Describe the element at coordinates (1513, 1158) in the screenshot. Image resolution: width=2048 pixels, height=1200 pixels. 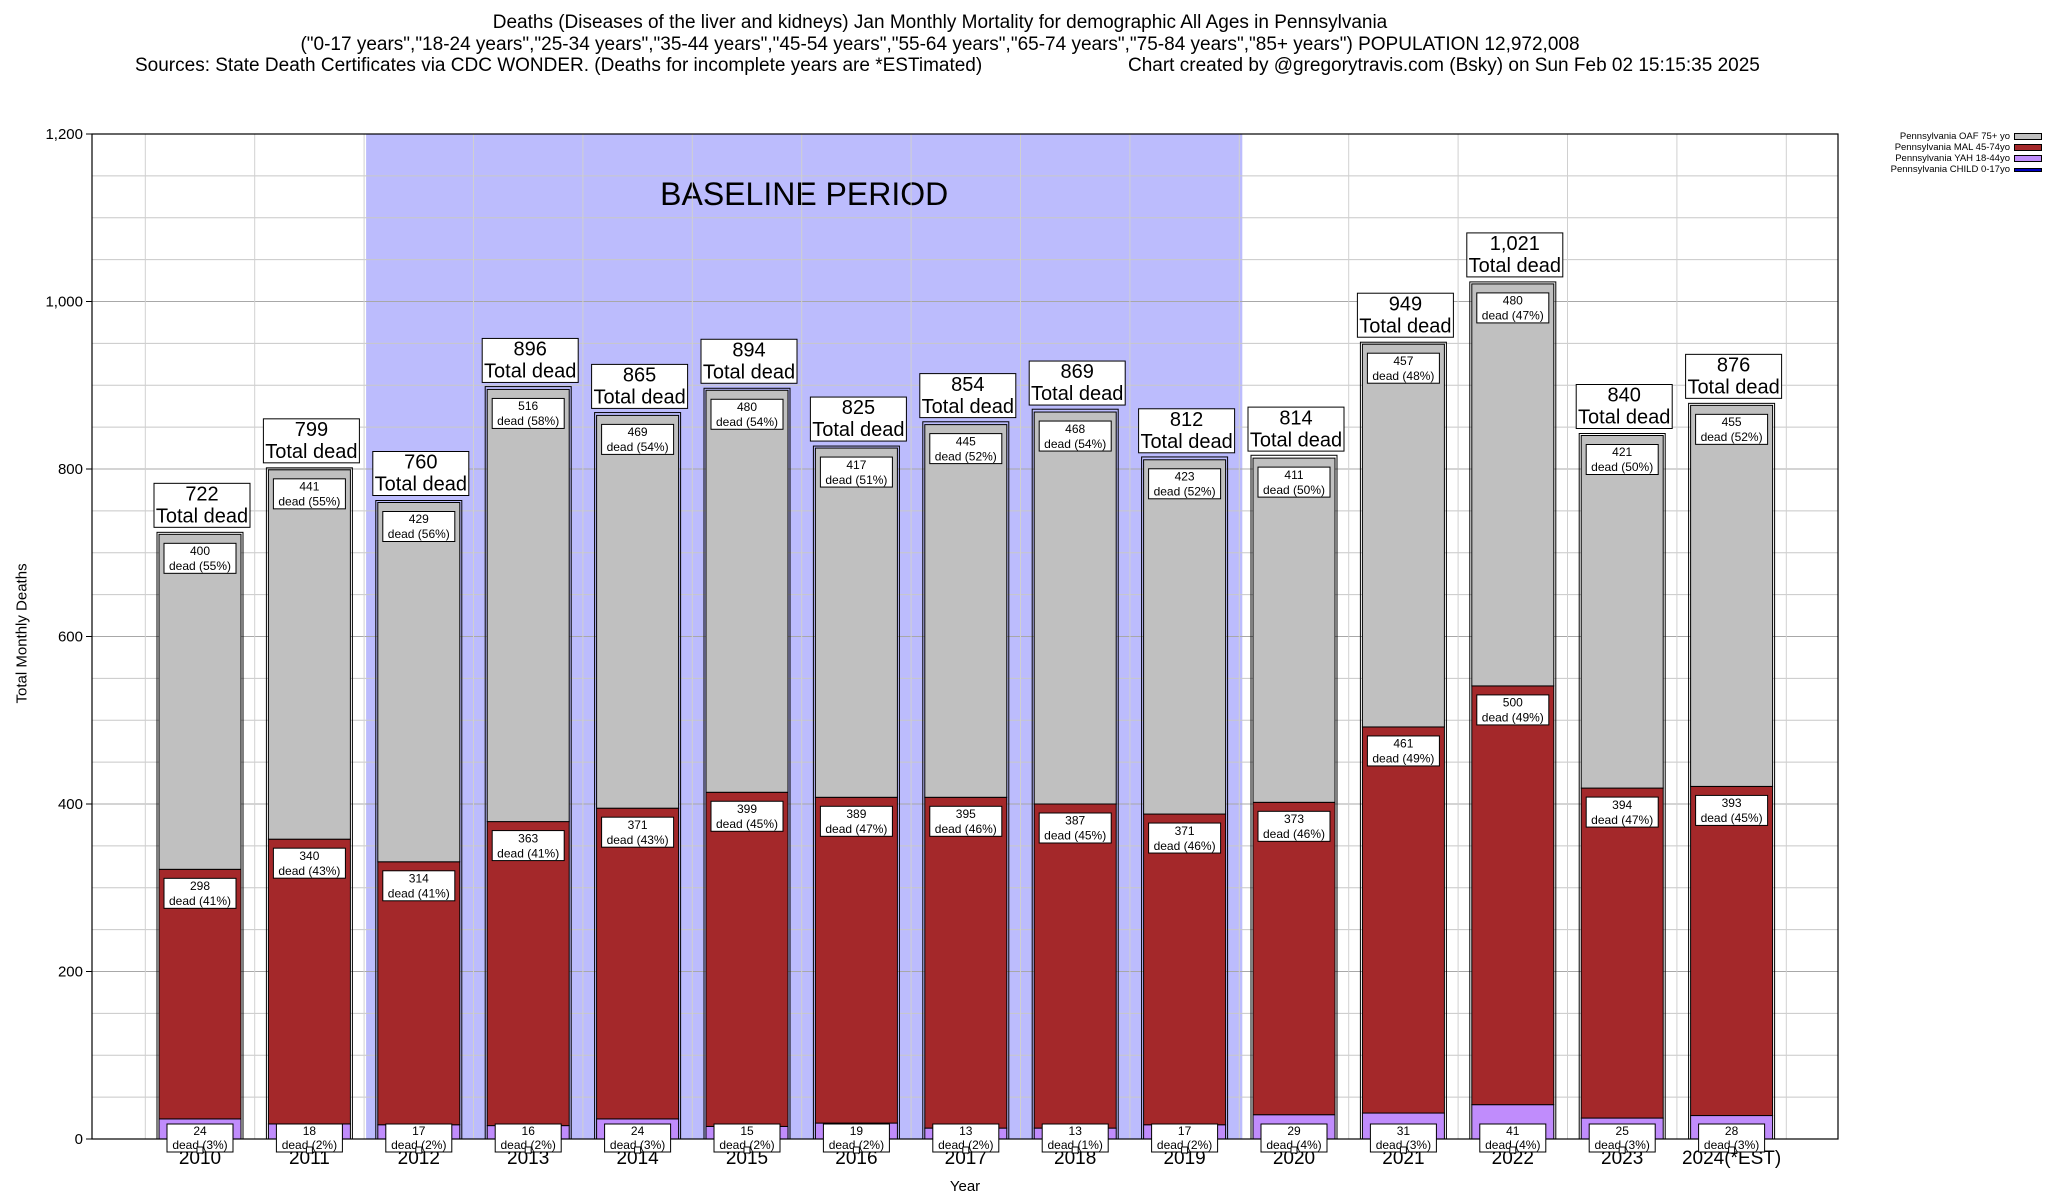
I see `x-tick-label: 2022` at that location.